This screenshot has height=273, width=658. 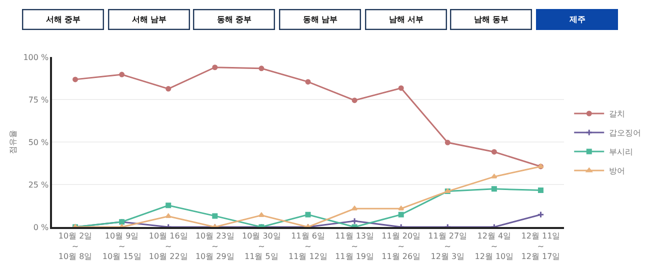 What do you see at coordinates (577, 19) in the screenshot?
I see `text: 제주` at bounding box center [577, 19].